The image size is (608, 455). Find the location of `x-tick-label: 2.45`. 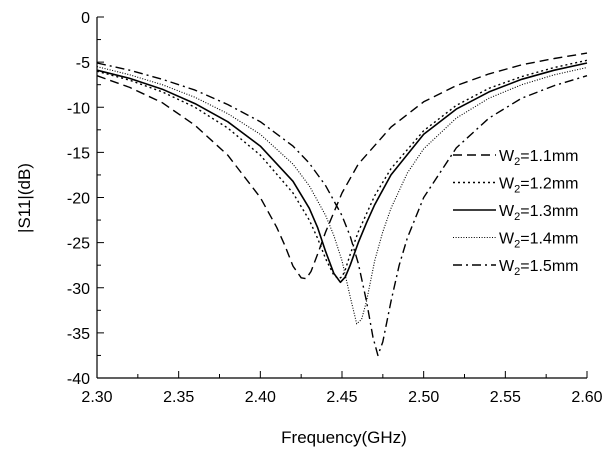

x-tick-label: 2.45 is located at coordinates (341, 397).